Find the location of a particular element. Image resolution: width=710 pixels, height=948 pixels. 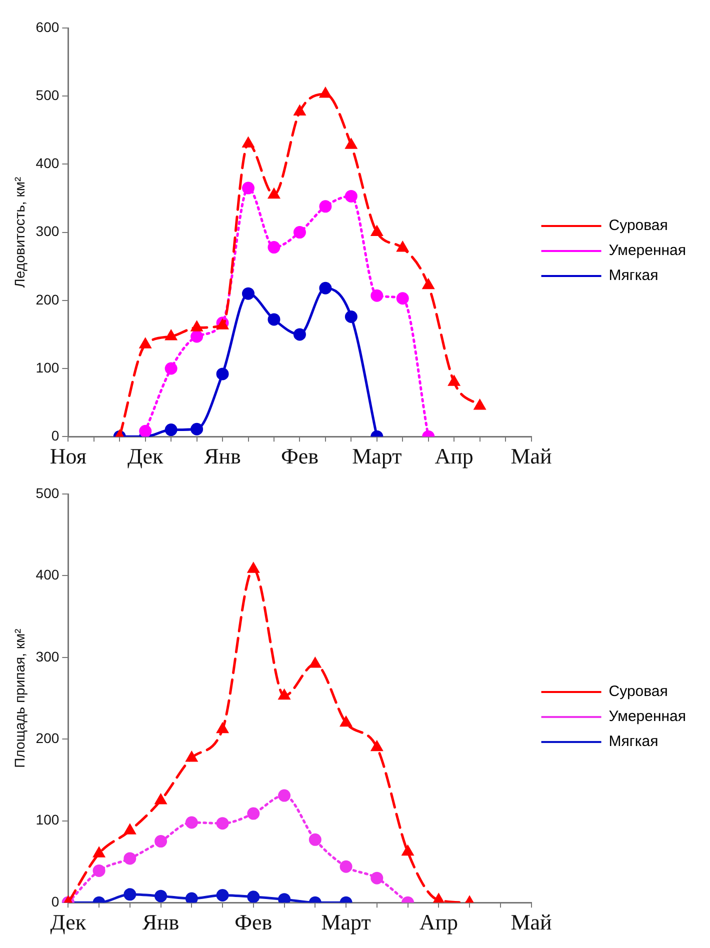

y-axis-title: Ледовитость, км² is located at coordinates (19, 232).